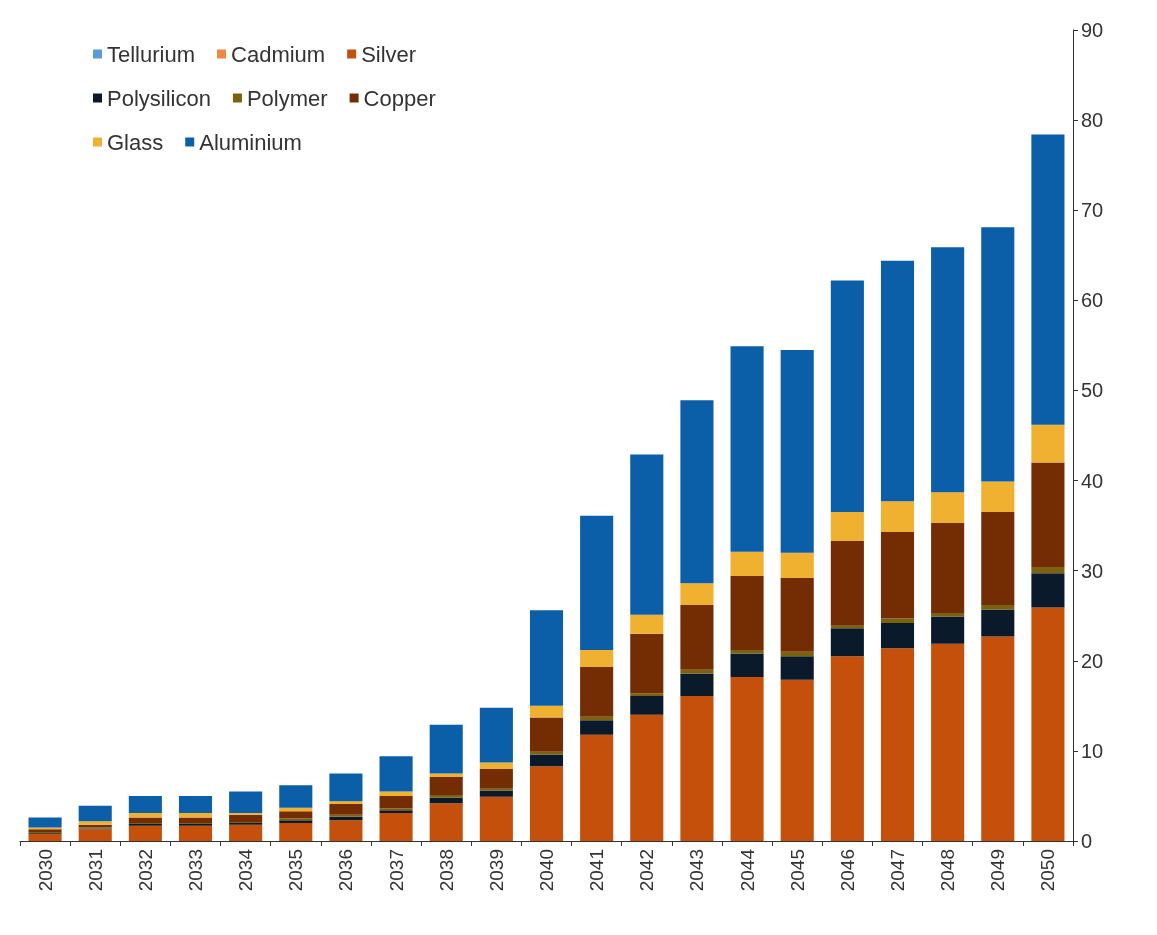 This screenshot has width=1157, height=935. Describe the element at coordinates (1092, 120) in the screenshot. I see `y-tick-label: 80` at that location.